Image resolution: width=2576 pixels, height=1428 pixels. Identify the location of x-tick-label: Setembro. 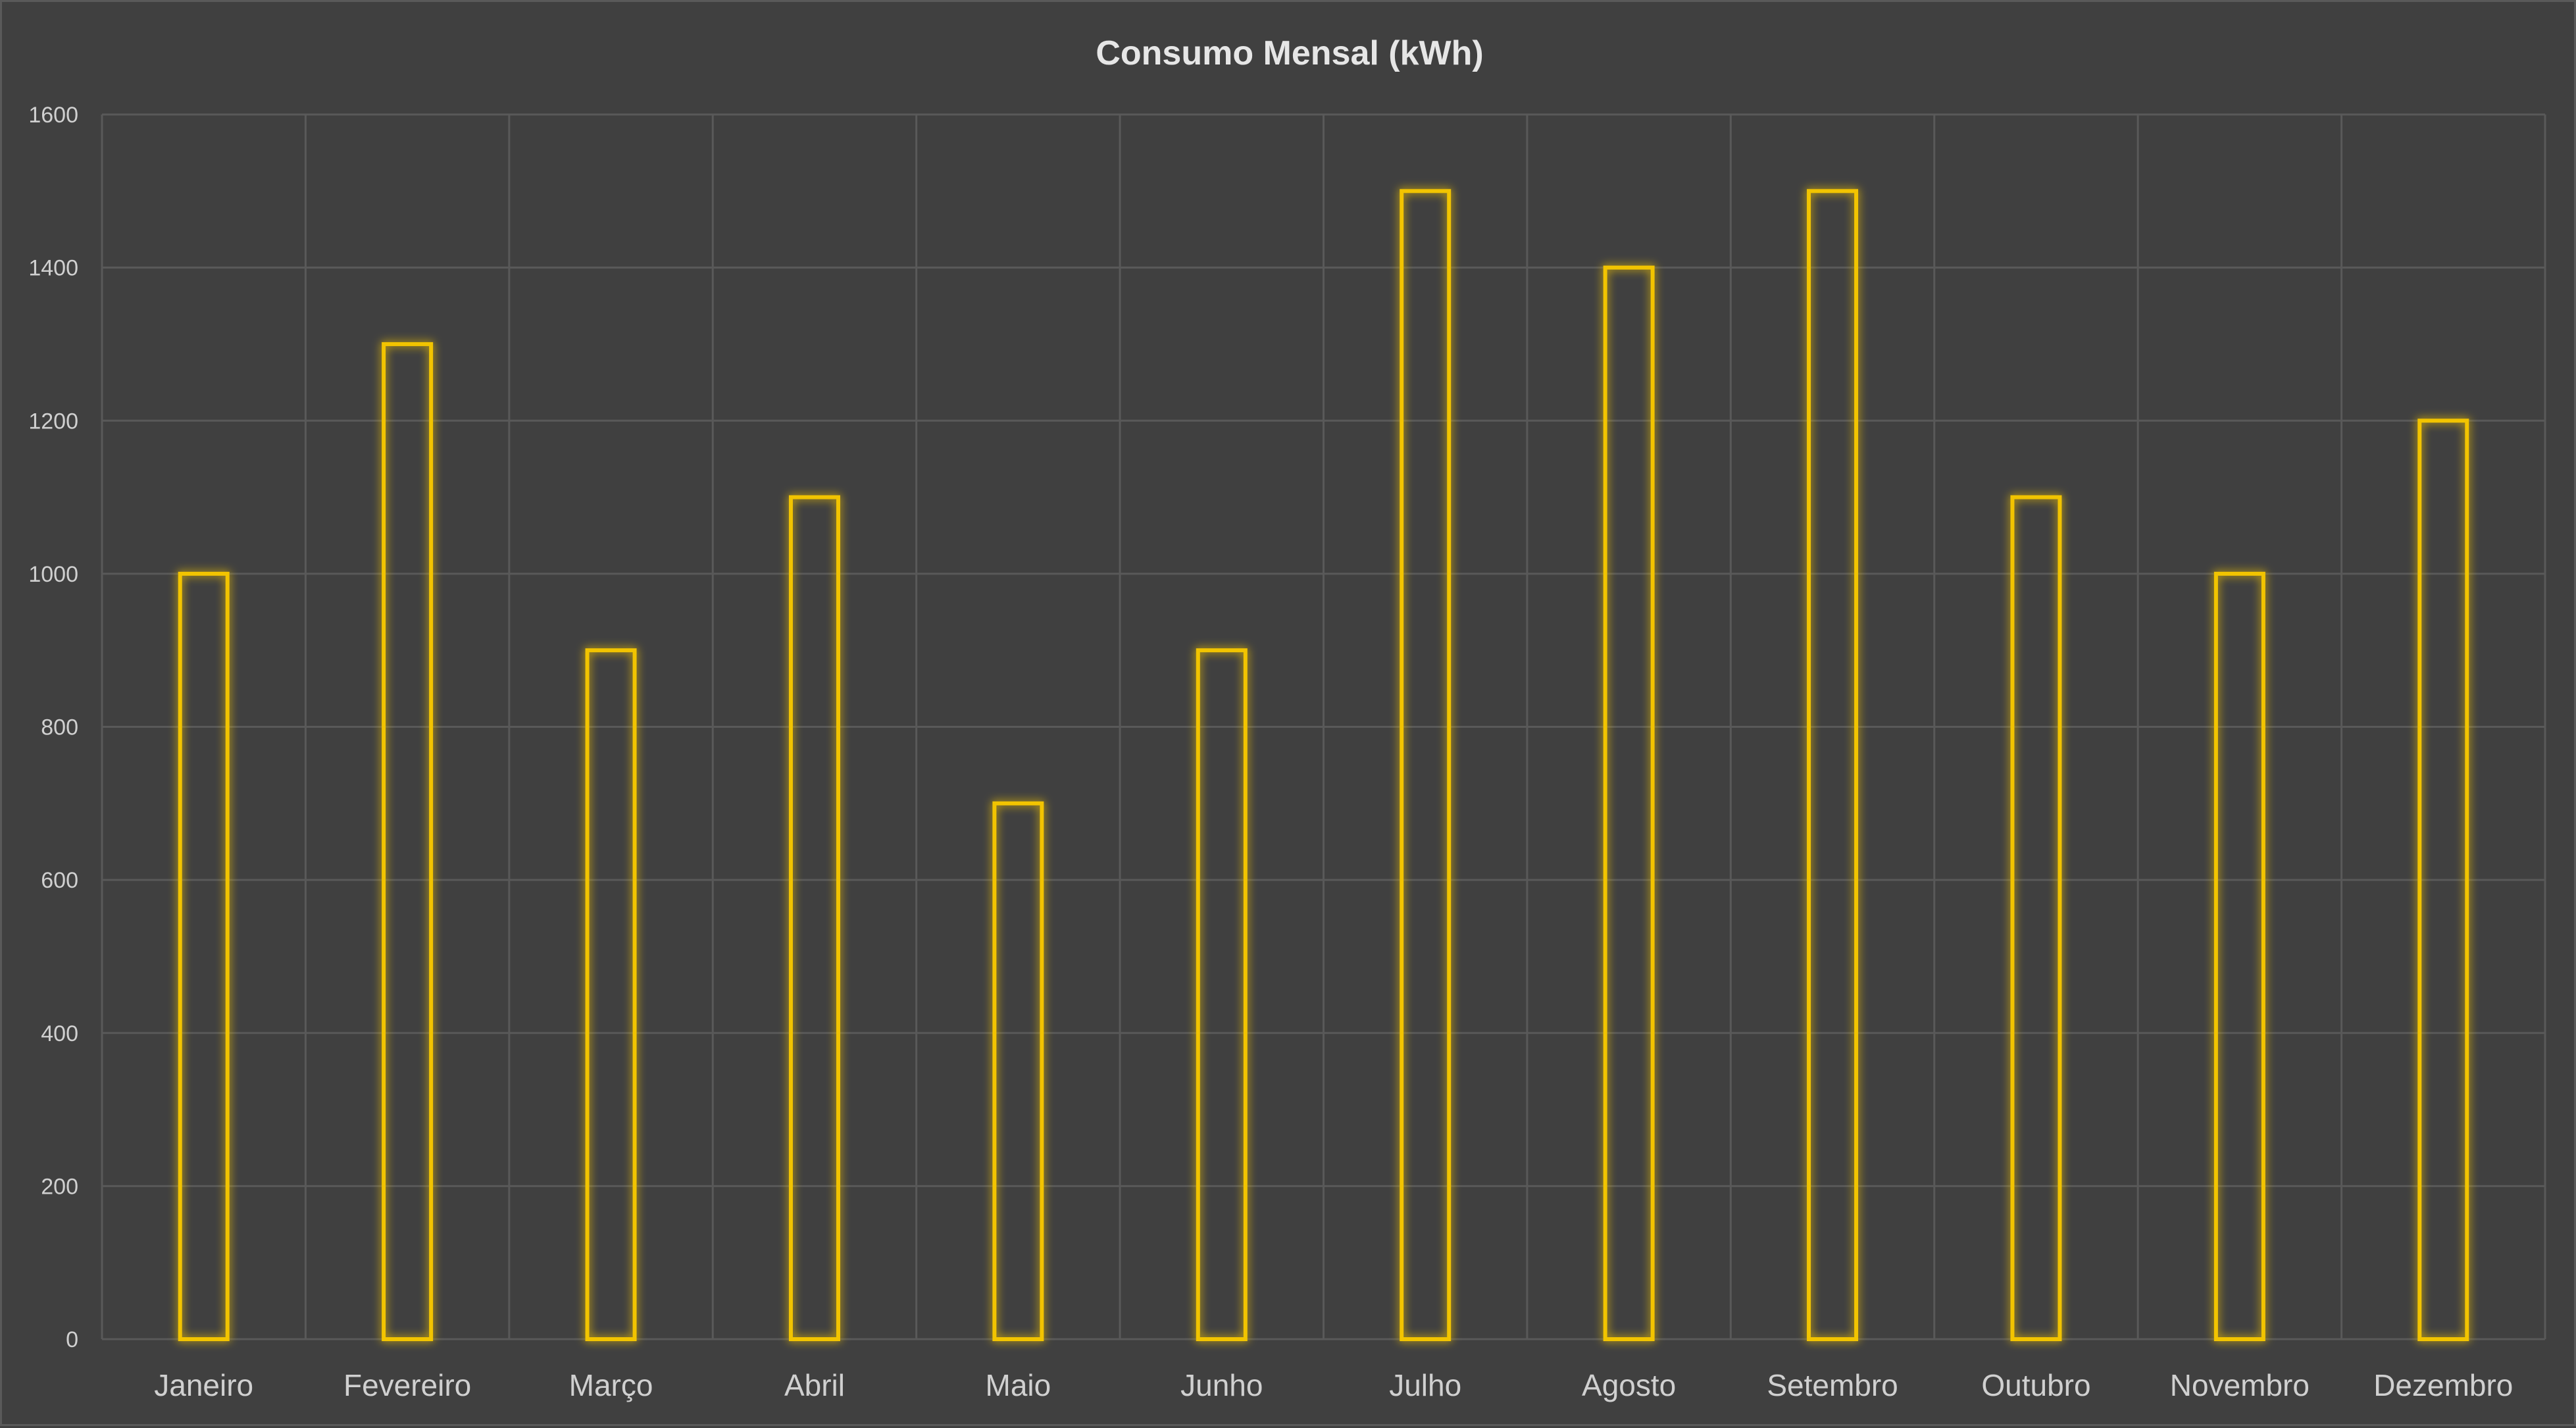
(1833, 1385).